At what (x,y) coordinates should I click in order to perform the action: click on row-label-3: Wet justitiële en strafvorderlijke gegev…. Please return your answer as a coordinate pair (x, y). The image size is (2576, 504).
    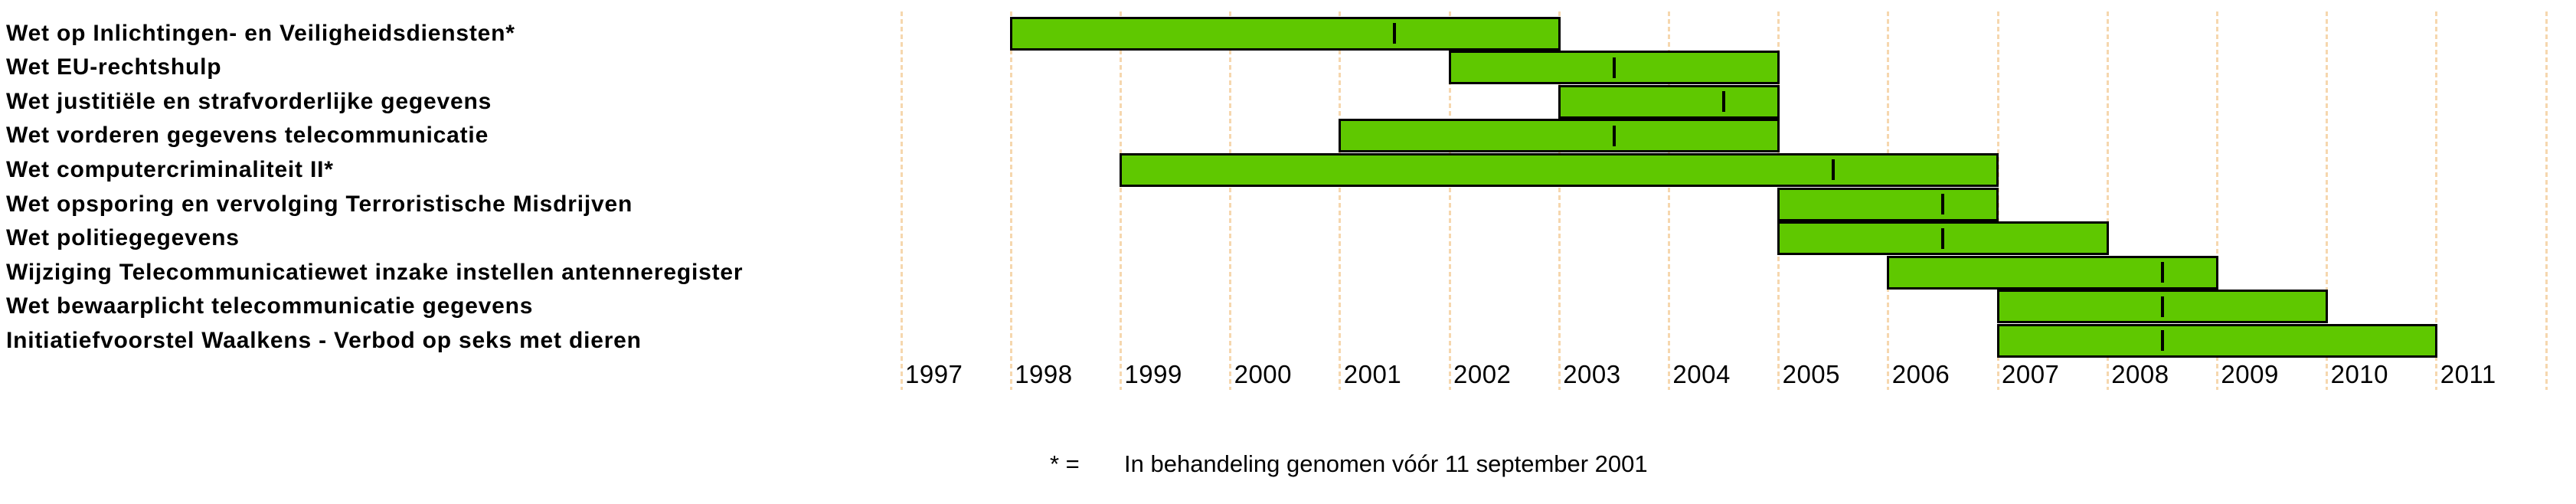
    Looking at the image, I should click on (249, 101).